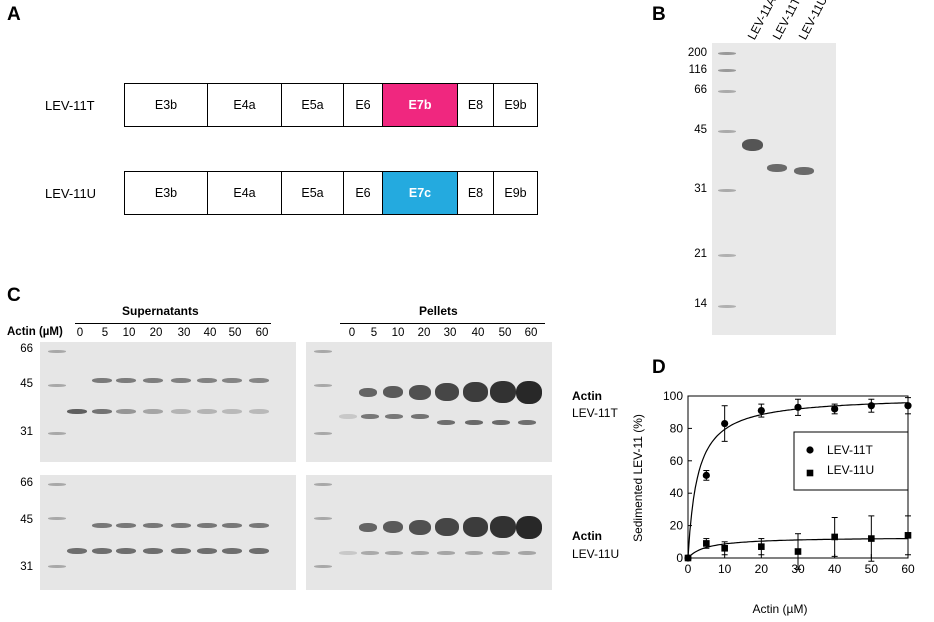 This screenshot has height=622, width=934. I want to click on x-tick-label: 0, so click(688, 569).